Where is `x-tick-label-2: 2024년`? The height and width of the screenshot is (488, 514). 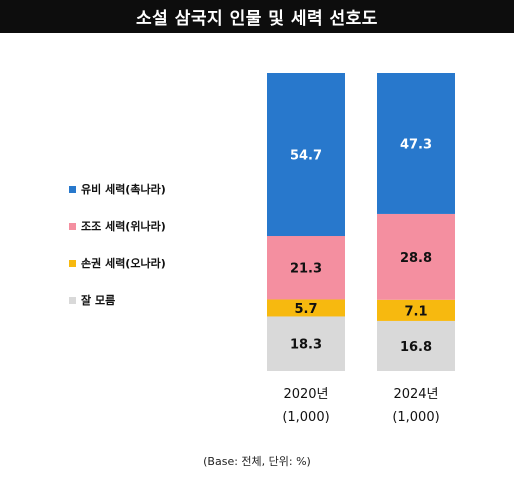
x-tick-label-2: 2024년 is located at coordinates (415, 394).